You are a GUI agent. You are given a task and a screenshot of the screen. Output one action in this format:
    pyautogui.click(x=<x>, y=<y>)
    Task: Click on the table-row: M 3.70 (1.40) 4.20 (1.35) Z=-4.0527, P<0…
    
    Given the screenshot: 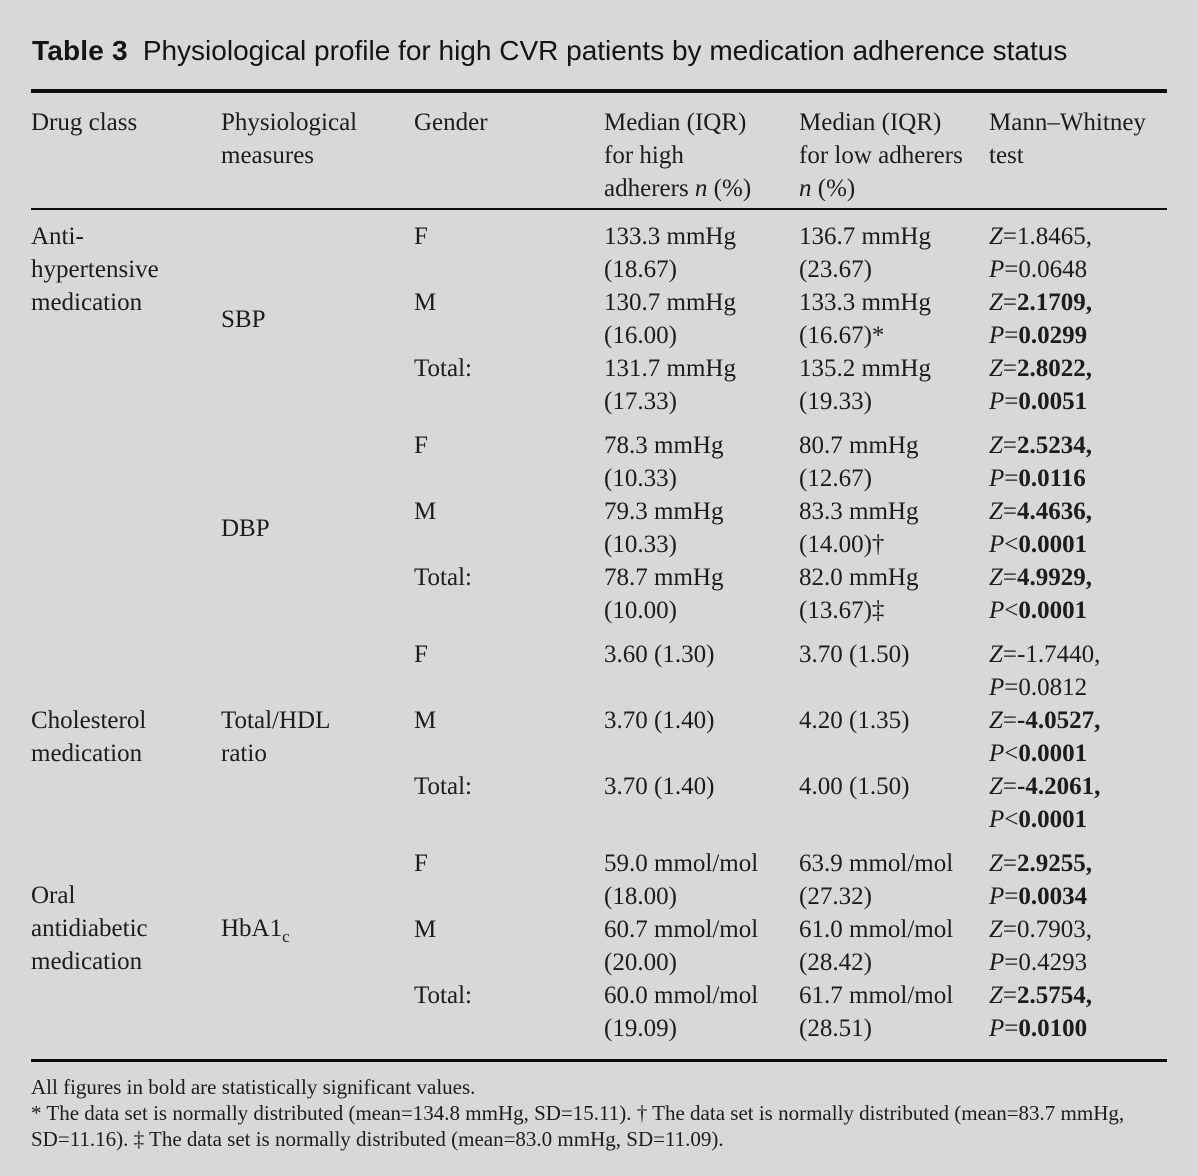 What is the action you would take?
    pyautogui.click(x=599, y=737)
    